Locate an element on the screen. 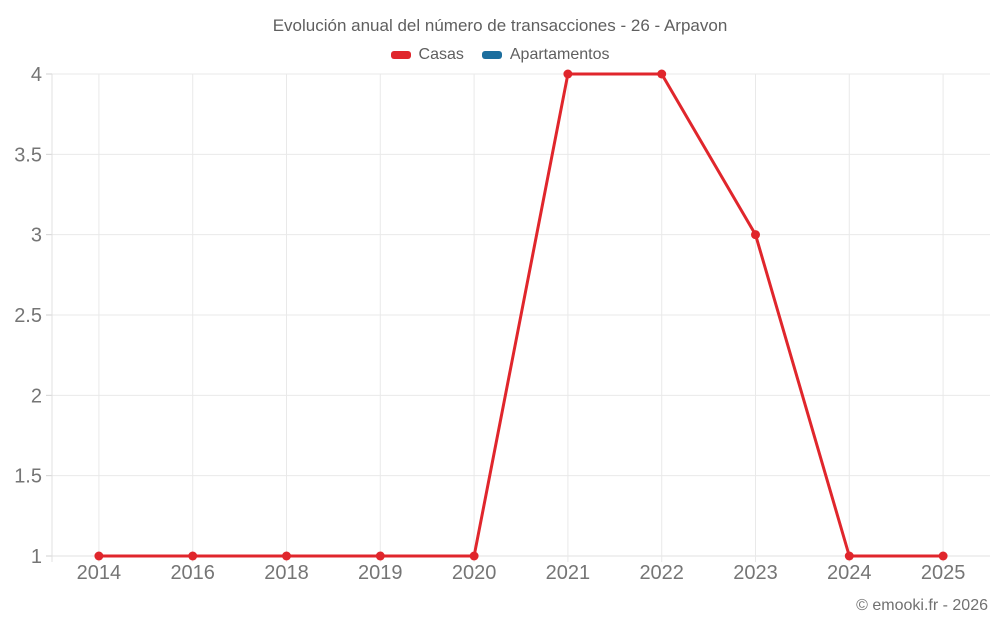  y-tick-label: 2 is located at coordinates (36, 396).